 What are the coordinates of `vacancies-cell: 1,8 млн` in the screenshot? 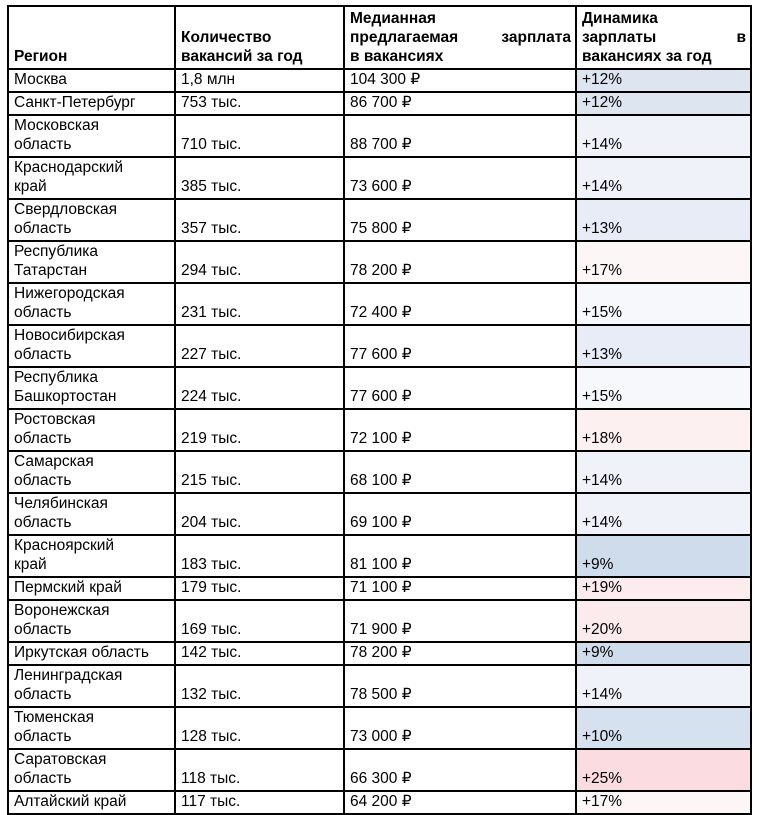 It's located at (259, 80).